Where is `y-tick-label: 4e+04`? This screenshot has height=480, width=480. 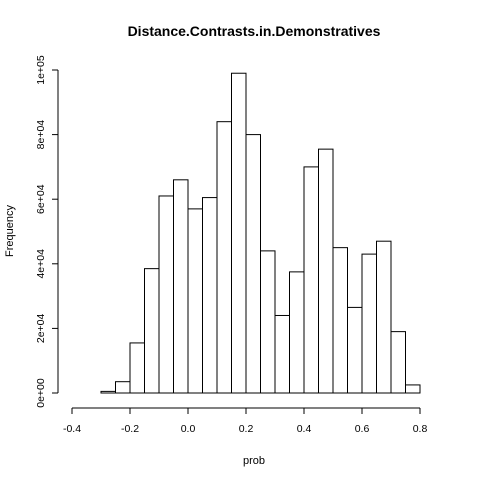
y-tick-label: 4e+04 is located at coordinates (41, 264).